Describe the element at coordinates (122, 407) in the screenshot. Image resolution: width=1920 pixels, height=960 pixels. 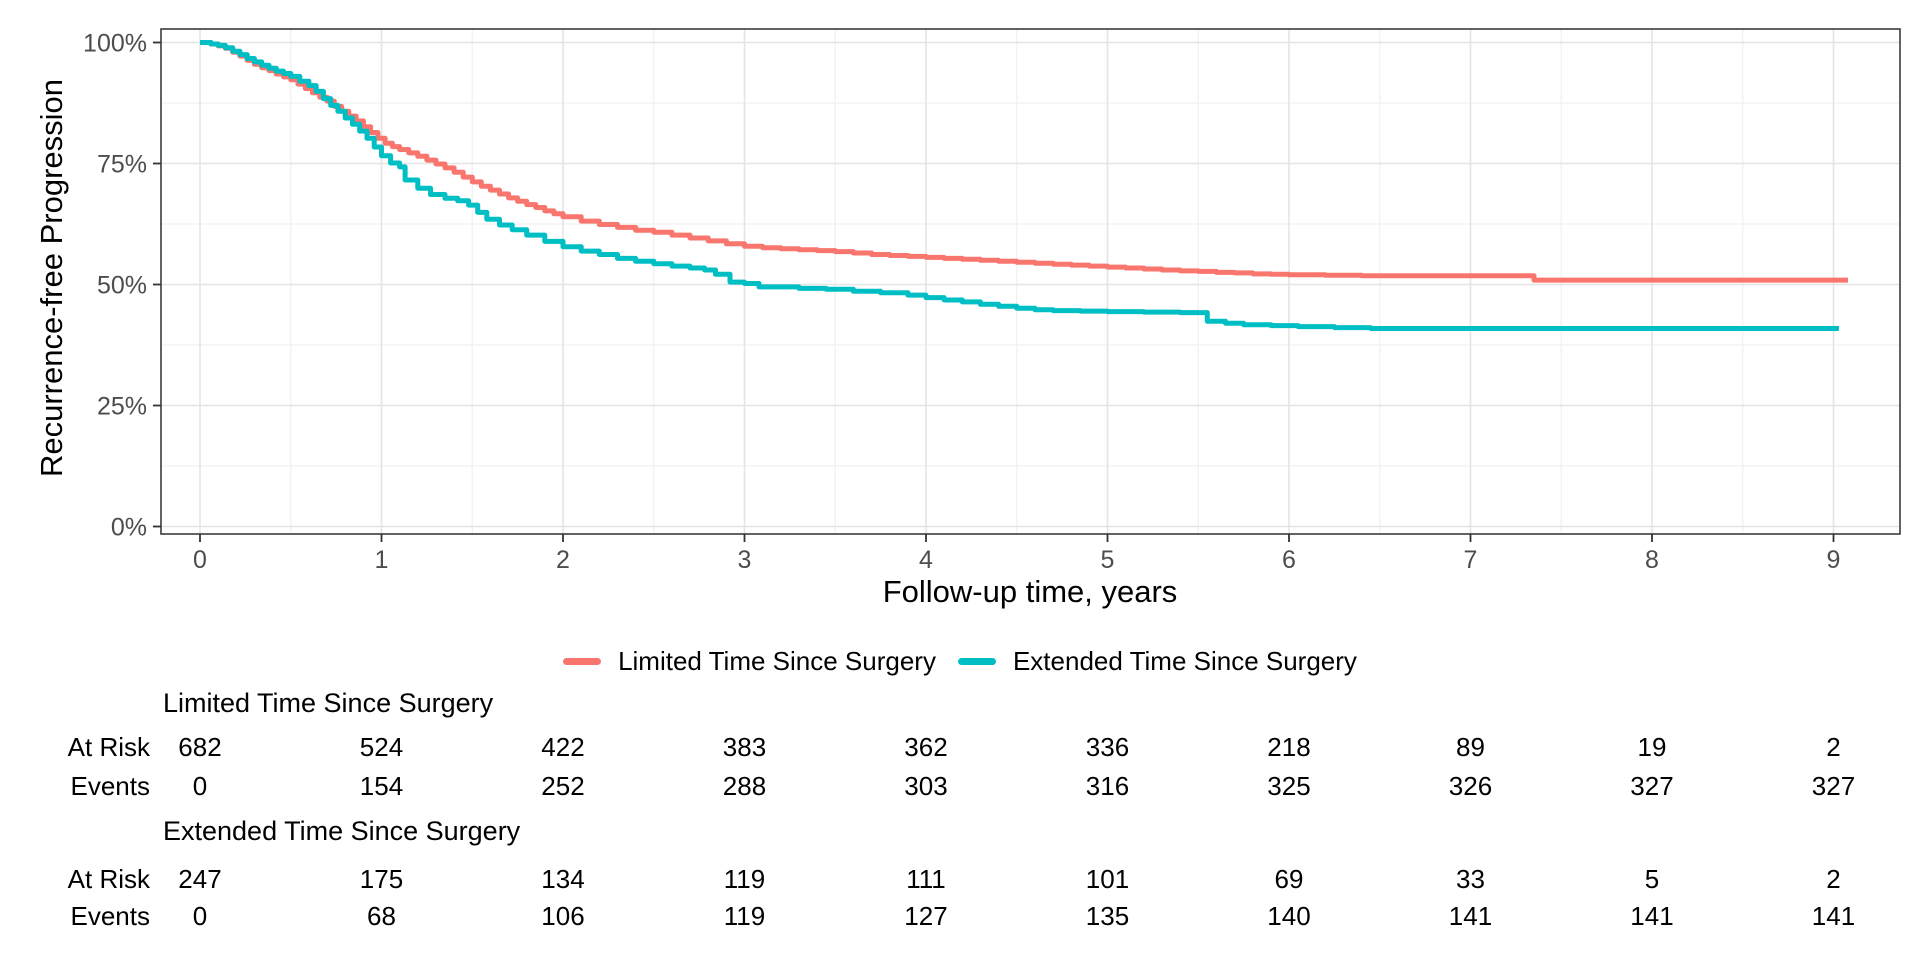
I see `y-tick-label: 25%` at that location.